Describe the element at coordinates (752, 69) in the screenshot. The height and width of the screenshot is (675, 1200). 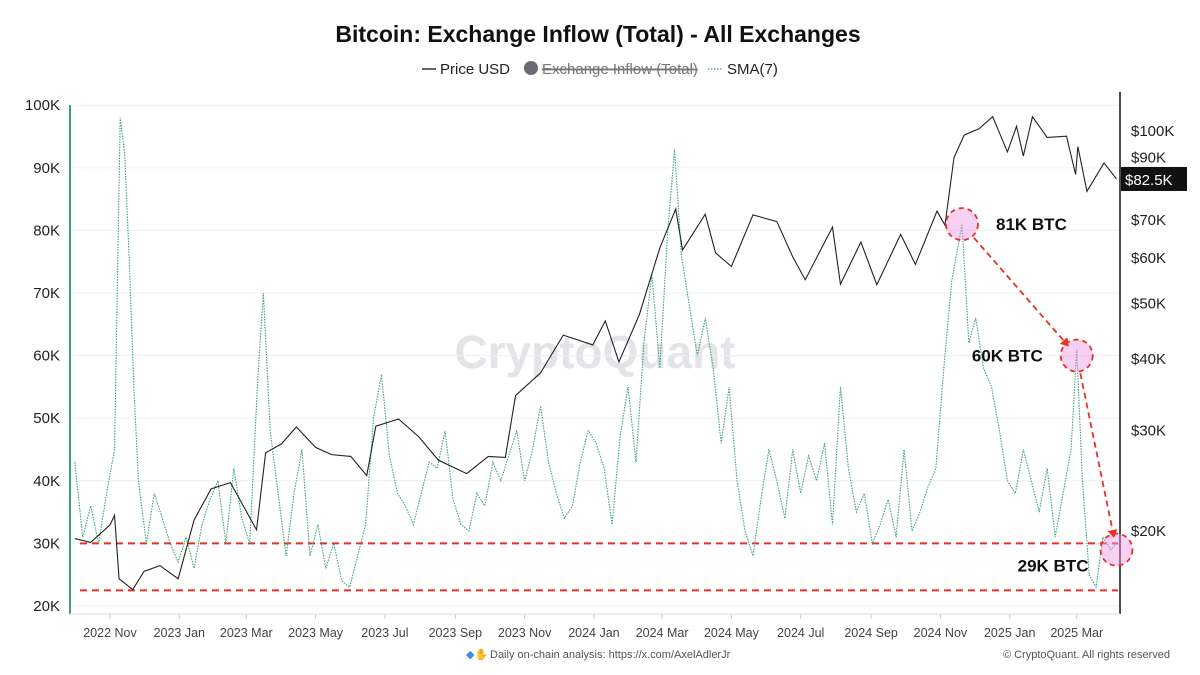
I see `legend-label-sma: SMA(7)` at that location.